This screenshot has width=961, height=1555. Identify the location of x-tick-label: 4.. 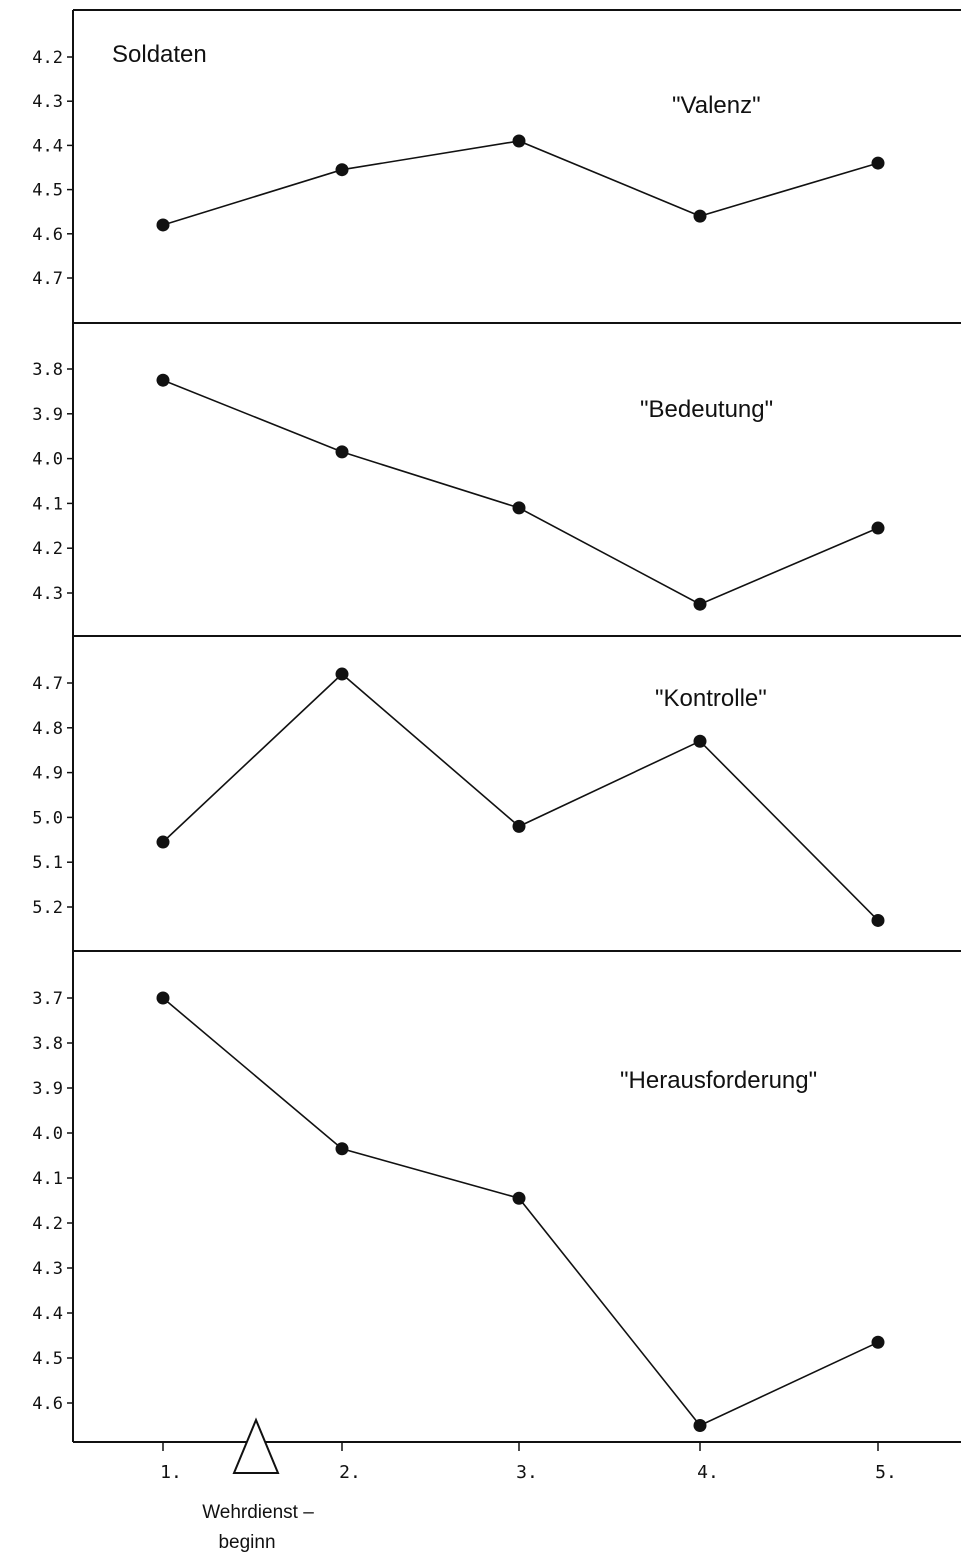
(708, 1472).